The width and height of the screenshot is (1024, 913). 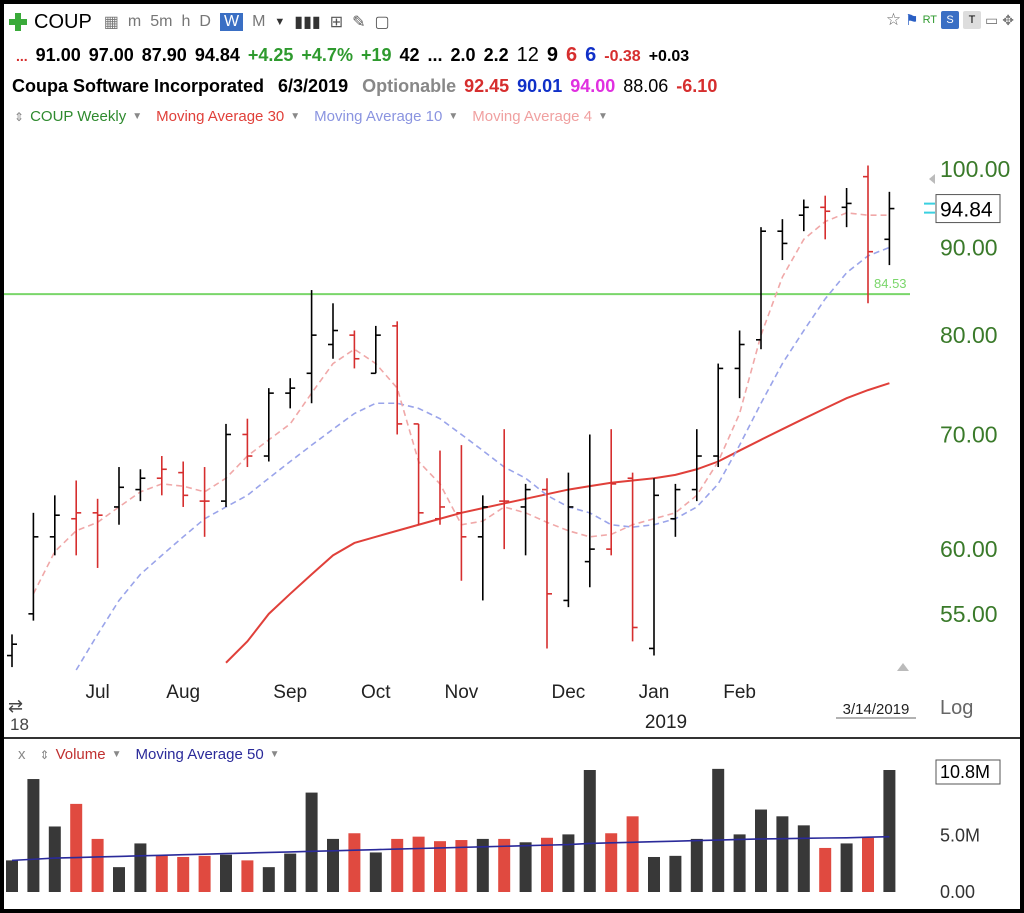 I want to click on quote-v3: 2.0, so click(x=463, y=55).